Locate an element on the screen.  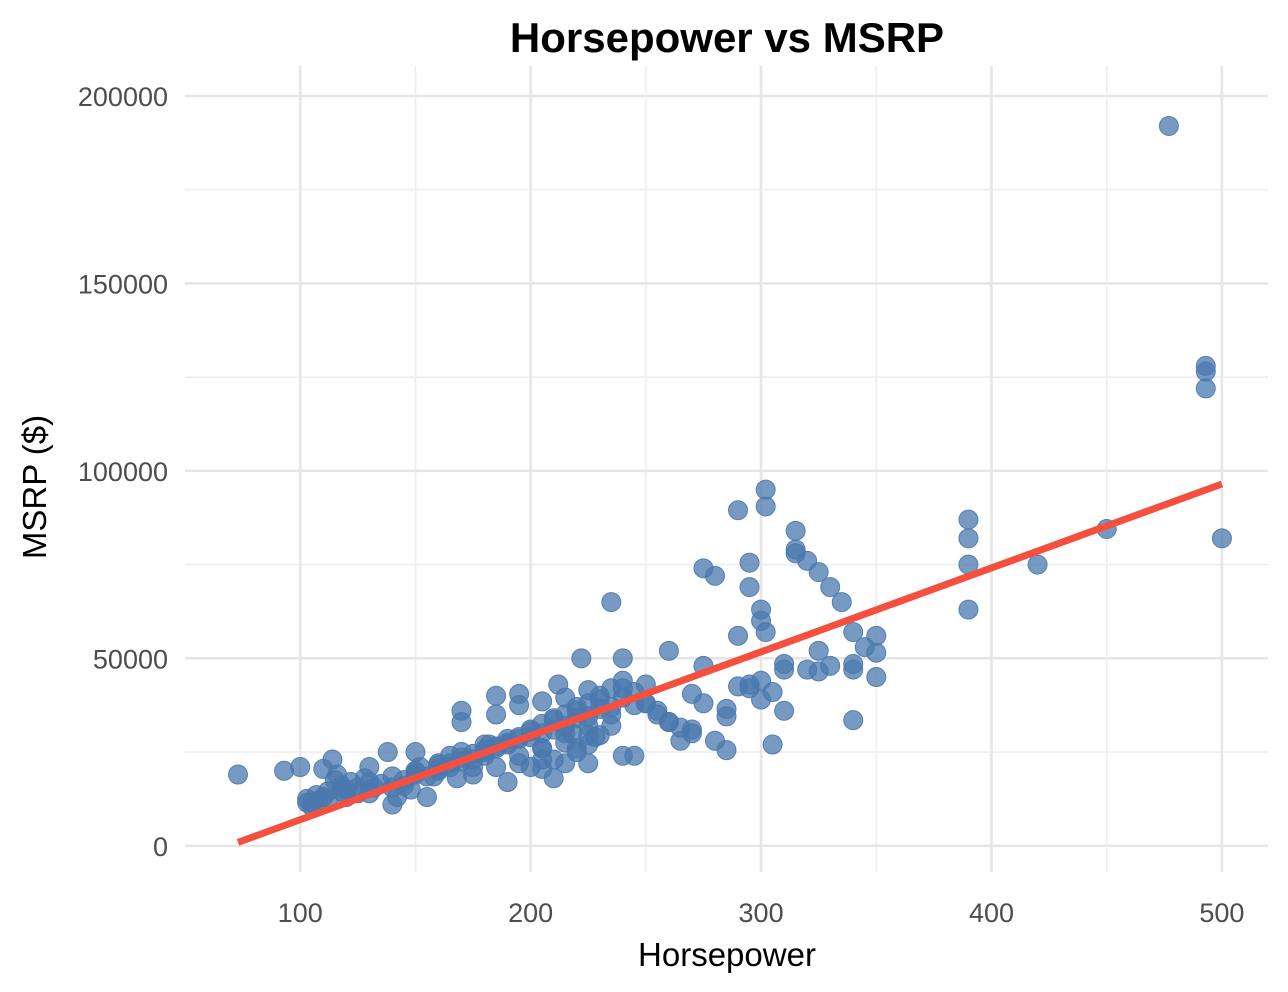
y-tick-label: 50000 is located at coordinates (130, 659).